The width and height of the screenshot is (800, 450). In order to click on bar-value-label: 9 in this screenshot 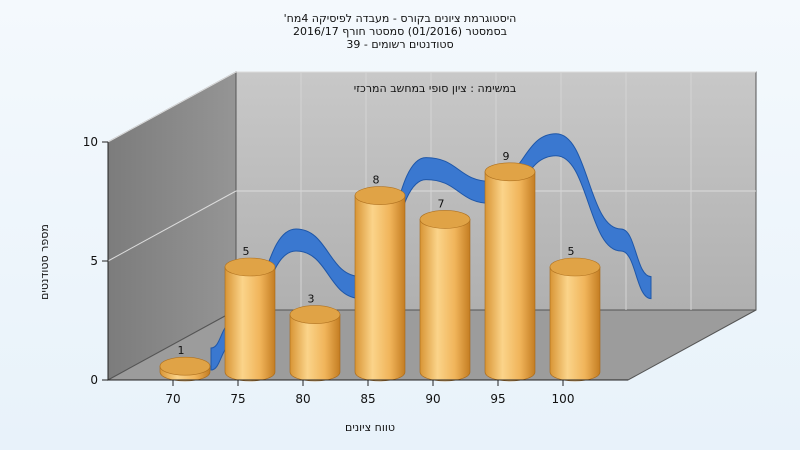, I will do `click(506, 156)`.